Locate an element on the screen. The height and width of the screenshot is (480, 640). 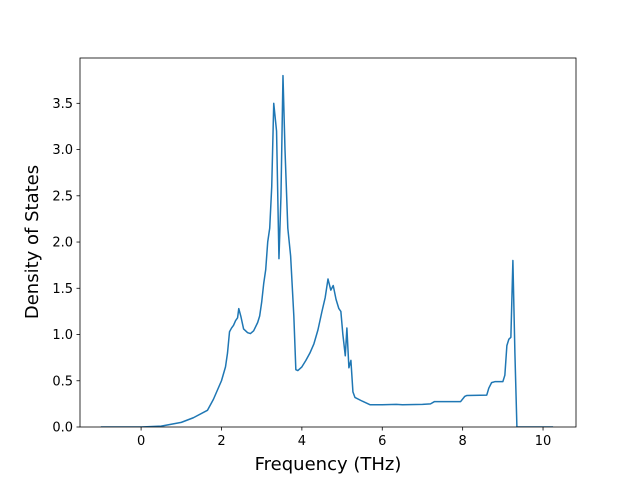
y-tick-label: 2.0 is located at coordinates (62, 243).